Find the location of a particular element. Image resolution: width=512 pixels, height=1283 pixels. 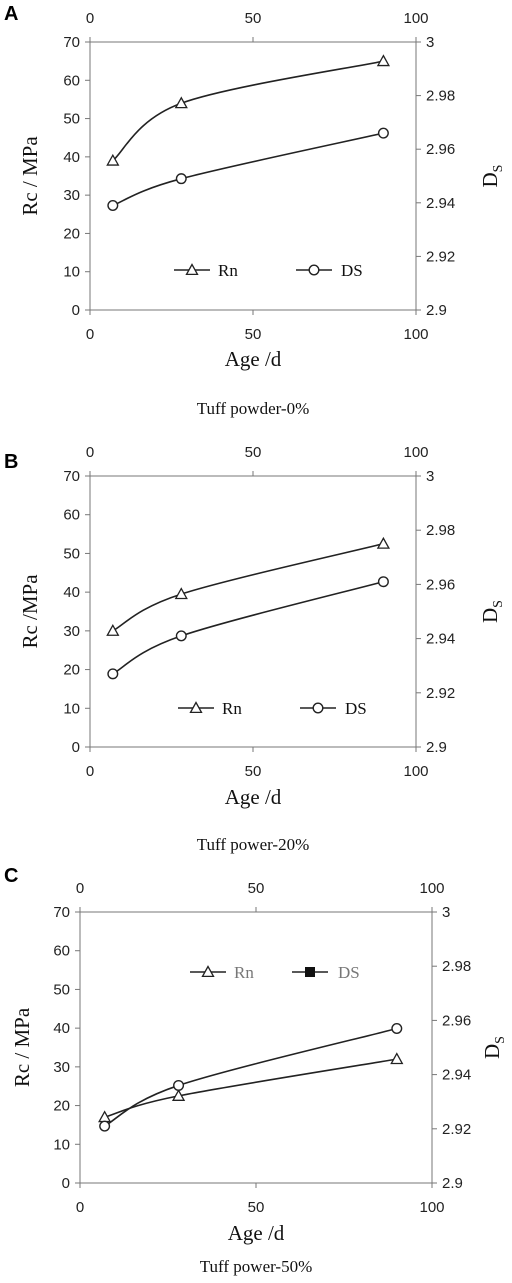

legend-item-ds: DS is located at coordinates (333, 708).